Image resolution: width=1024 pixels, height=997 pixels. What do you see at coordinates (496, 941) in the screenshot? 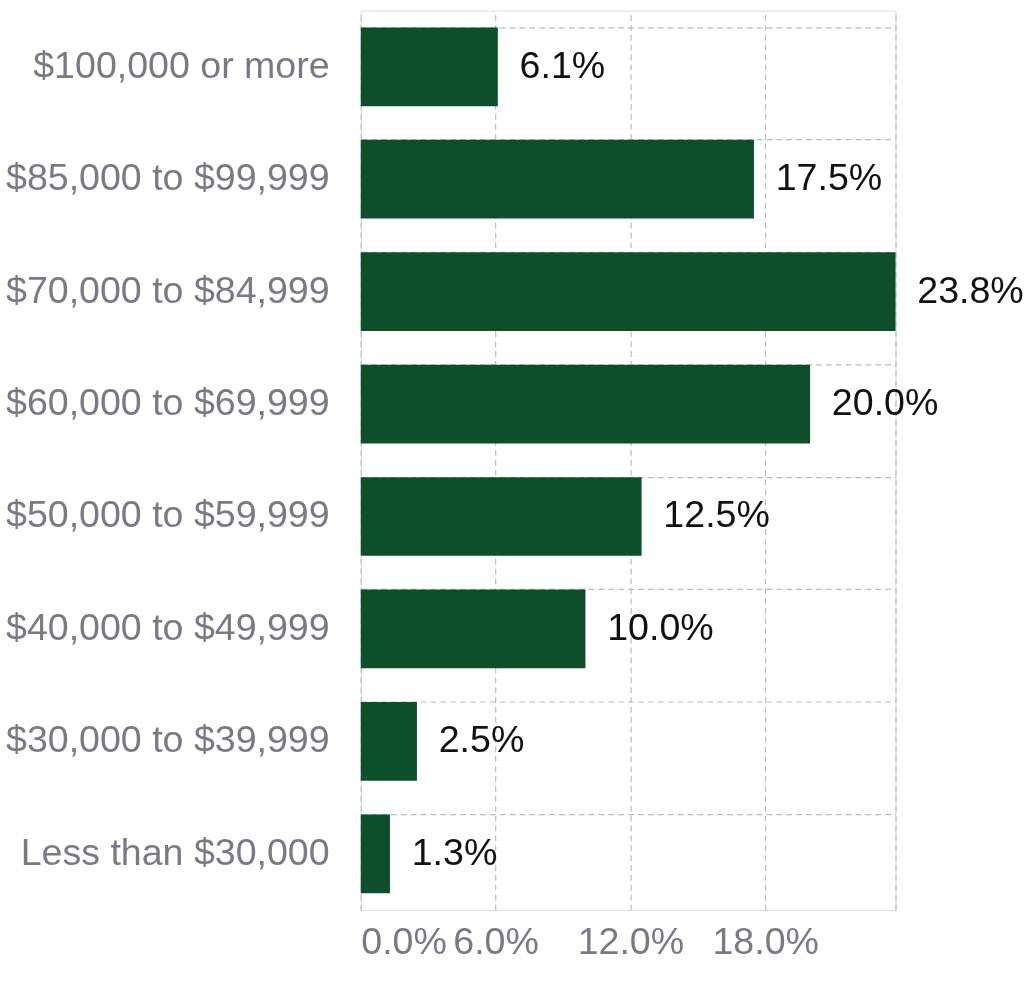
I see `x-tick-label: 6.0%` at bounding box center [496, 941].